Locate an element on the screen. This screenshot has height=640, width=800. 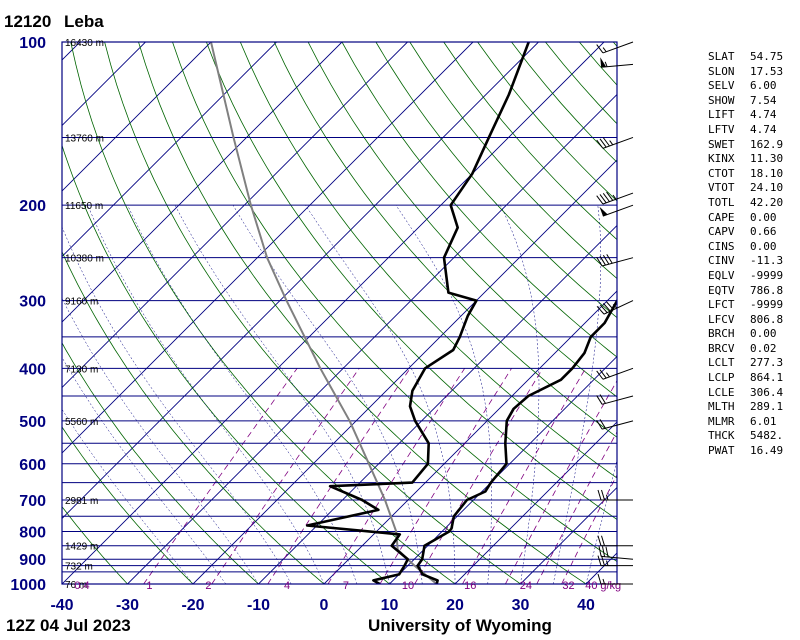
index-key: EQTV is located at coordinates (721, 290).